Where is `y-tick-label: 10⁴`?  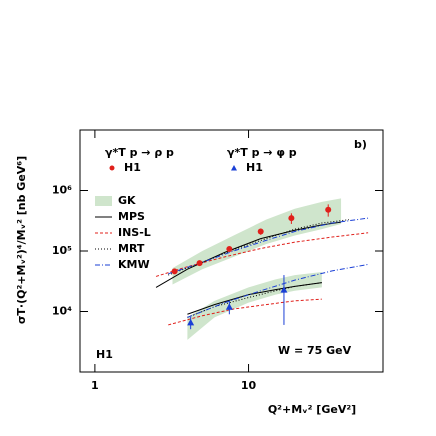
y-tick-label: 10⁴ is located at coordinates (62, 311).